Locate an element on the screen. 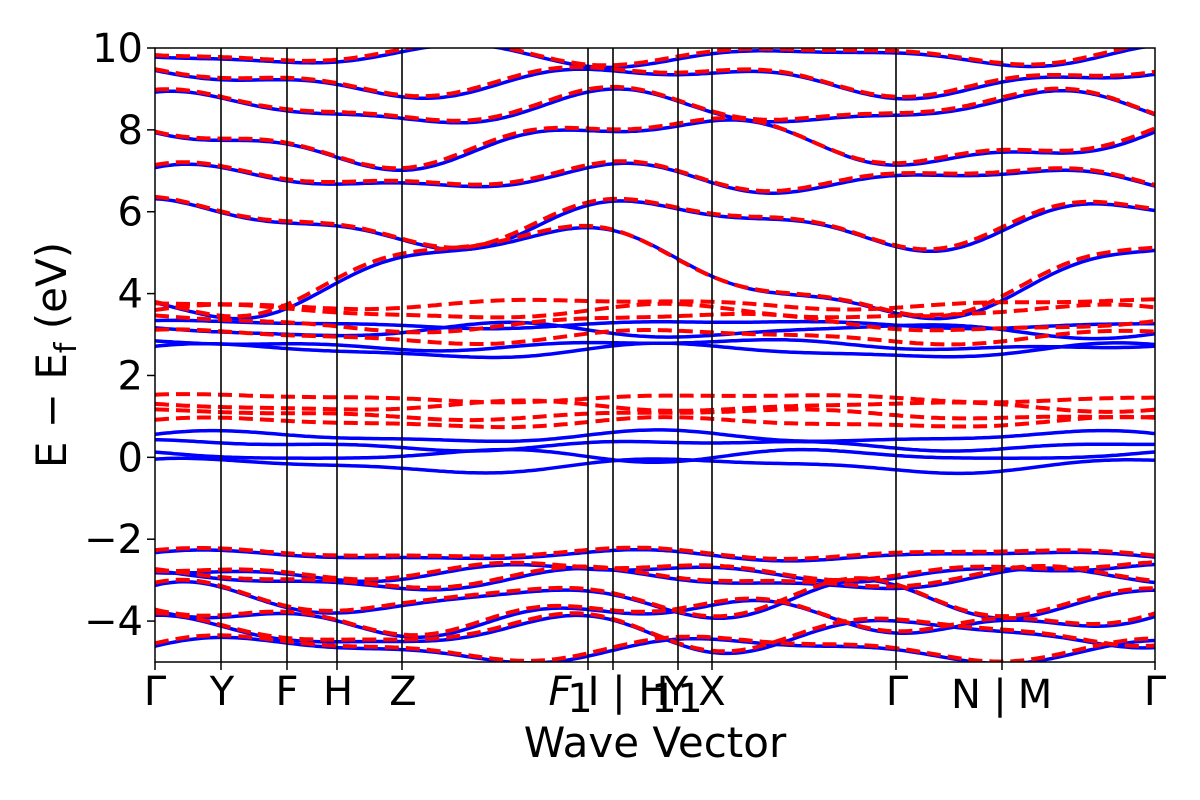 This screenshot has height=800, width=1200. tick-label-h: H is located at coordinates (338, 692).